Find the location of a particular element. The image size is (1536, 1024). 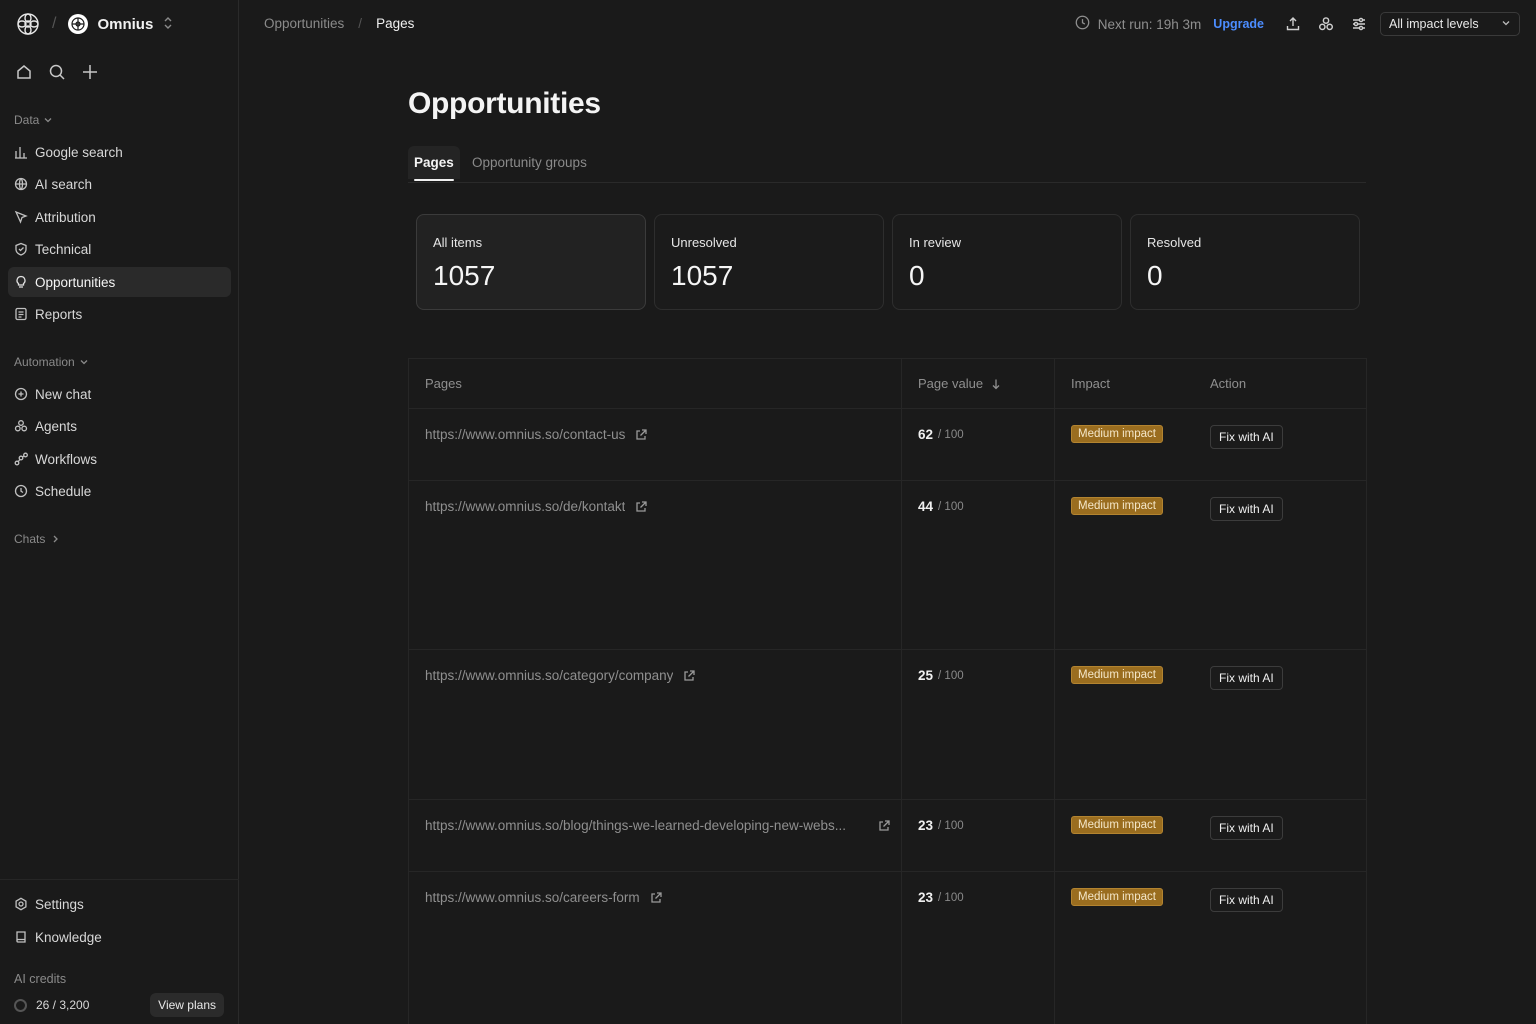

omnius-logo-icon is located at coordinates (28, 24).